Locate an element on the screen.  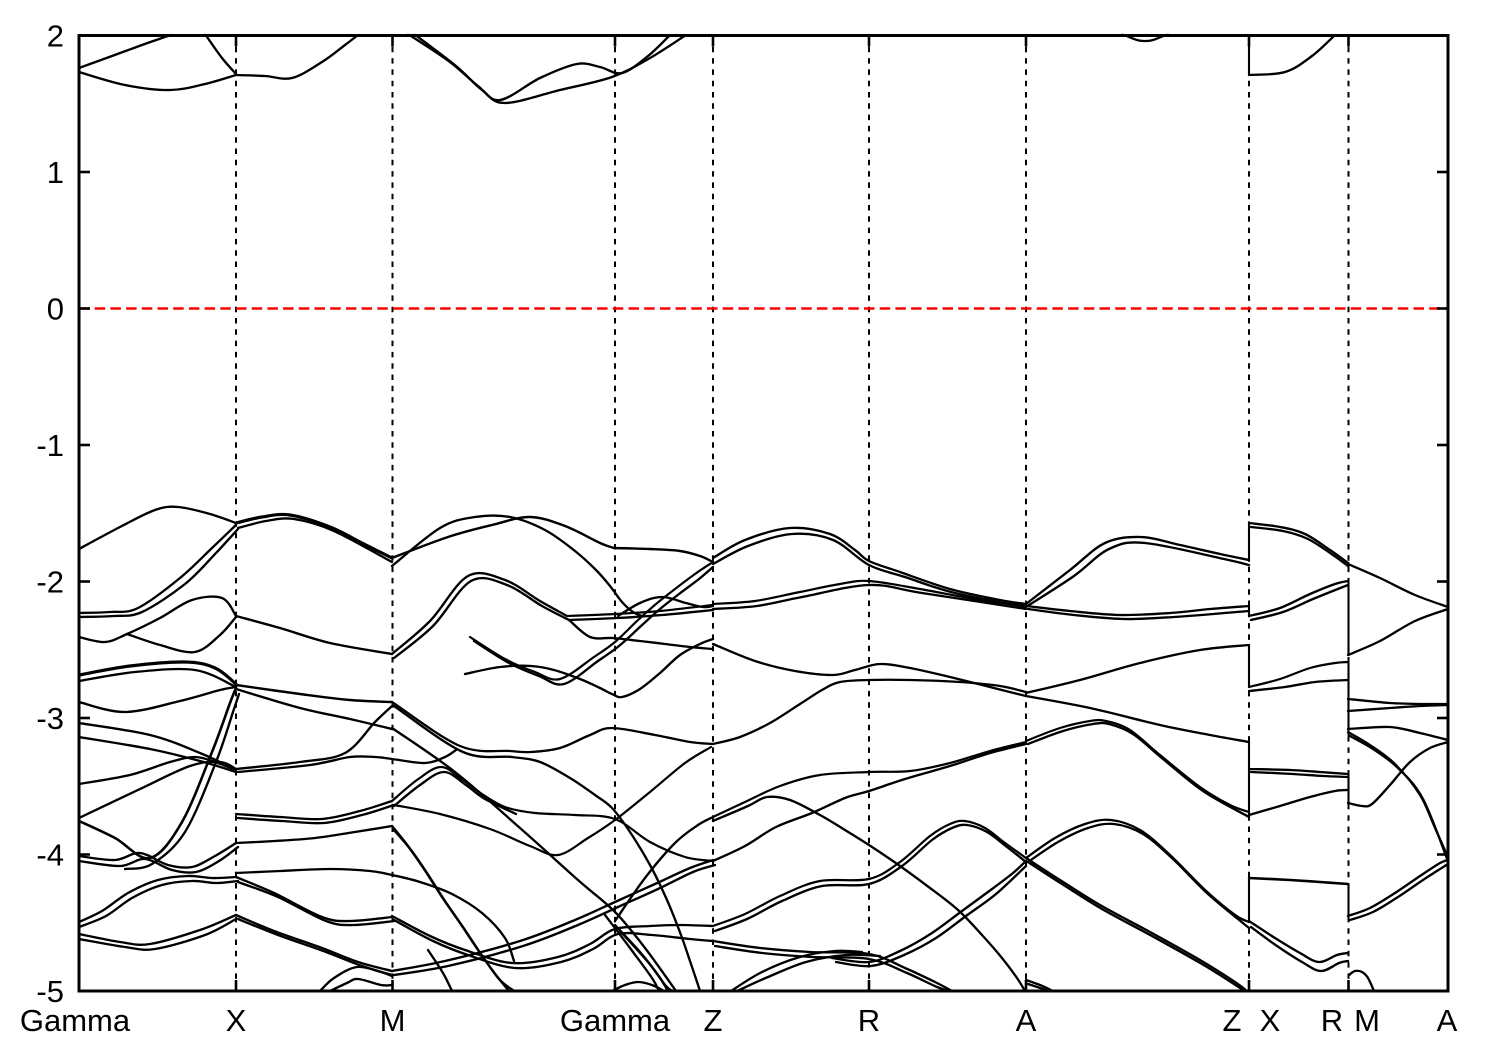
svg-text: -3 is located at coordinates (50, 718).